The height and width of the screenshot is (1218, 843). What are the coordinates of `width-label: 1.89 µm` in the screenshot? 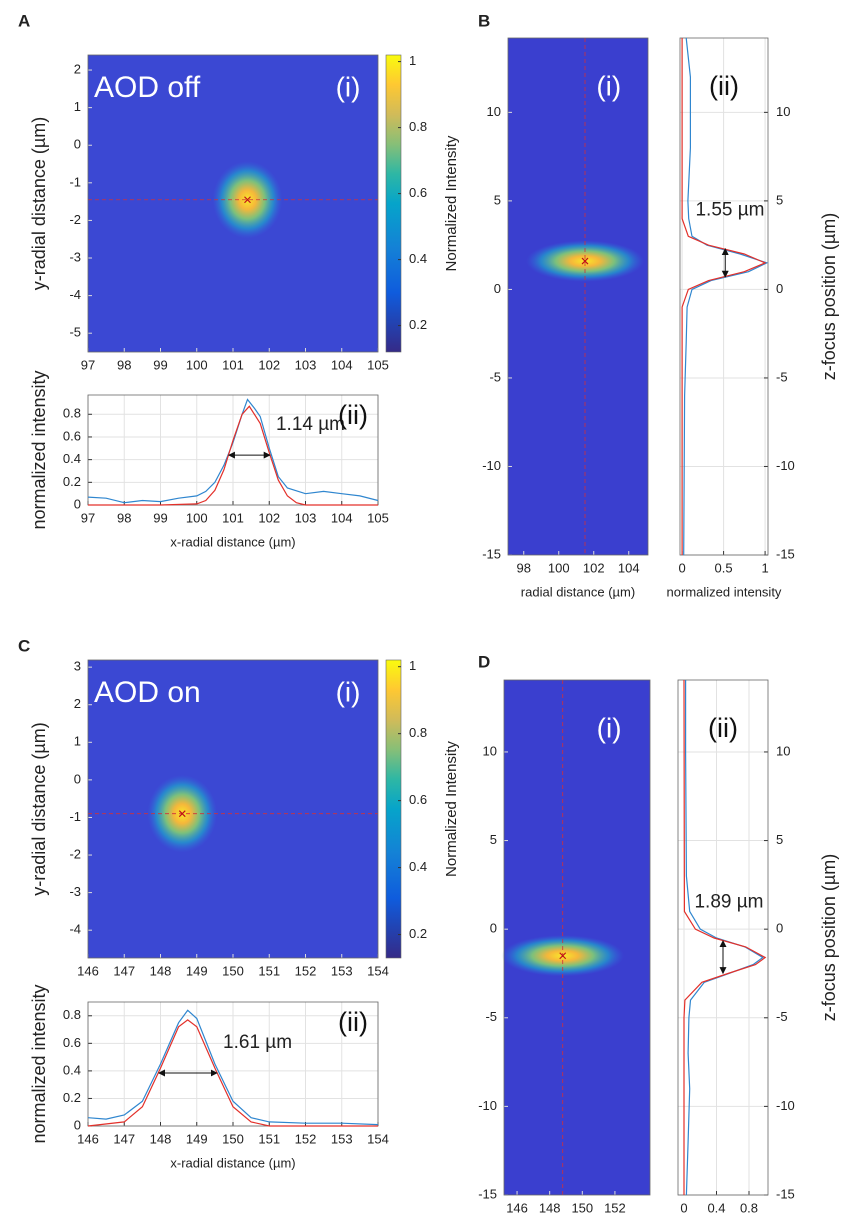 It's located at (728, 902).